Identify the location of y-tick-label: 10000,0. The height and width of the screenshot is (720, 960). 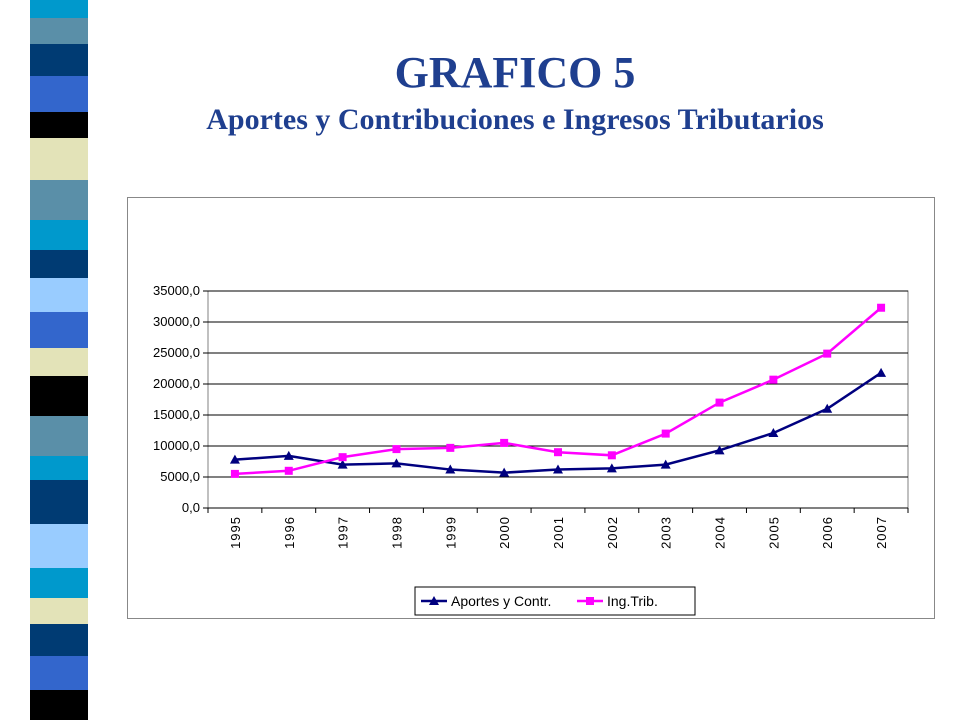
(176, 445).